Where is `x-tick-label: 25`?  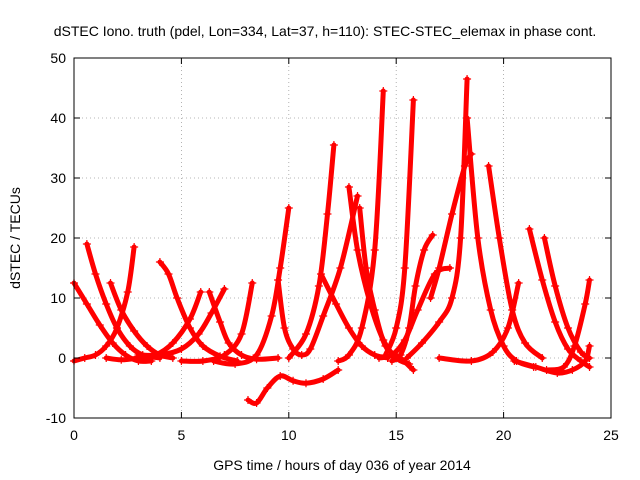
x-tick-label: 25 is located at coordinates (611, 435).